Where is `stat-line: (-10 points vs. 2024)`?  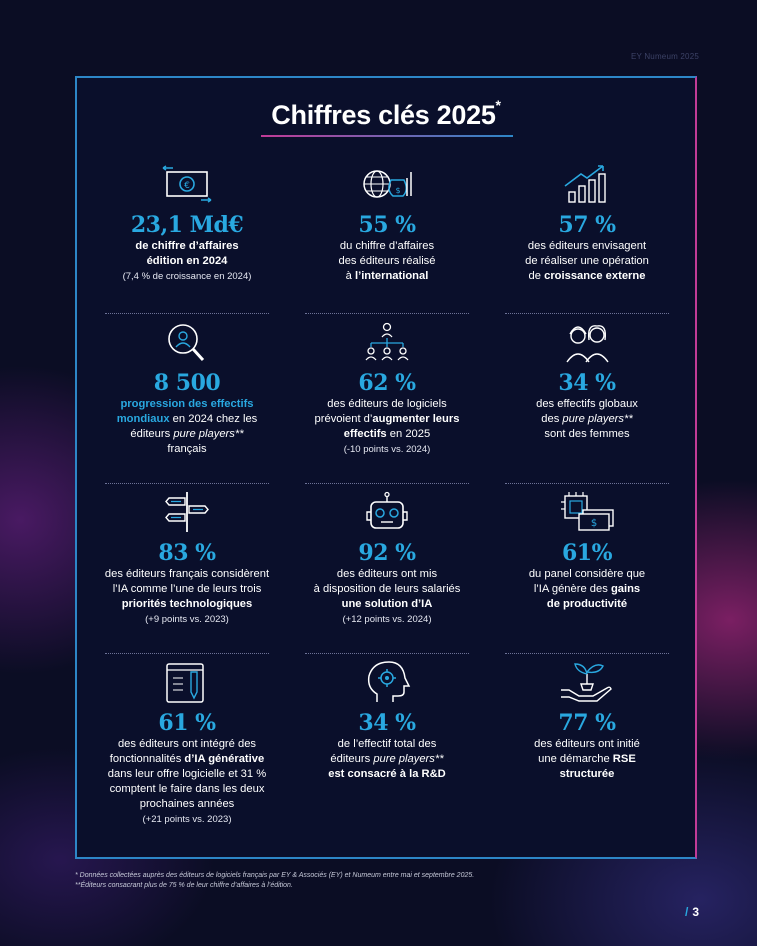
stat-line: (-10 points vs. 2024) is located at coordinates (387, 449).